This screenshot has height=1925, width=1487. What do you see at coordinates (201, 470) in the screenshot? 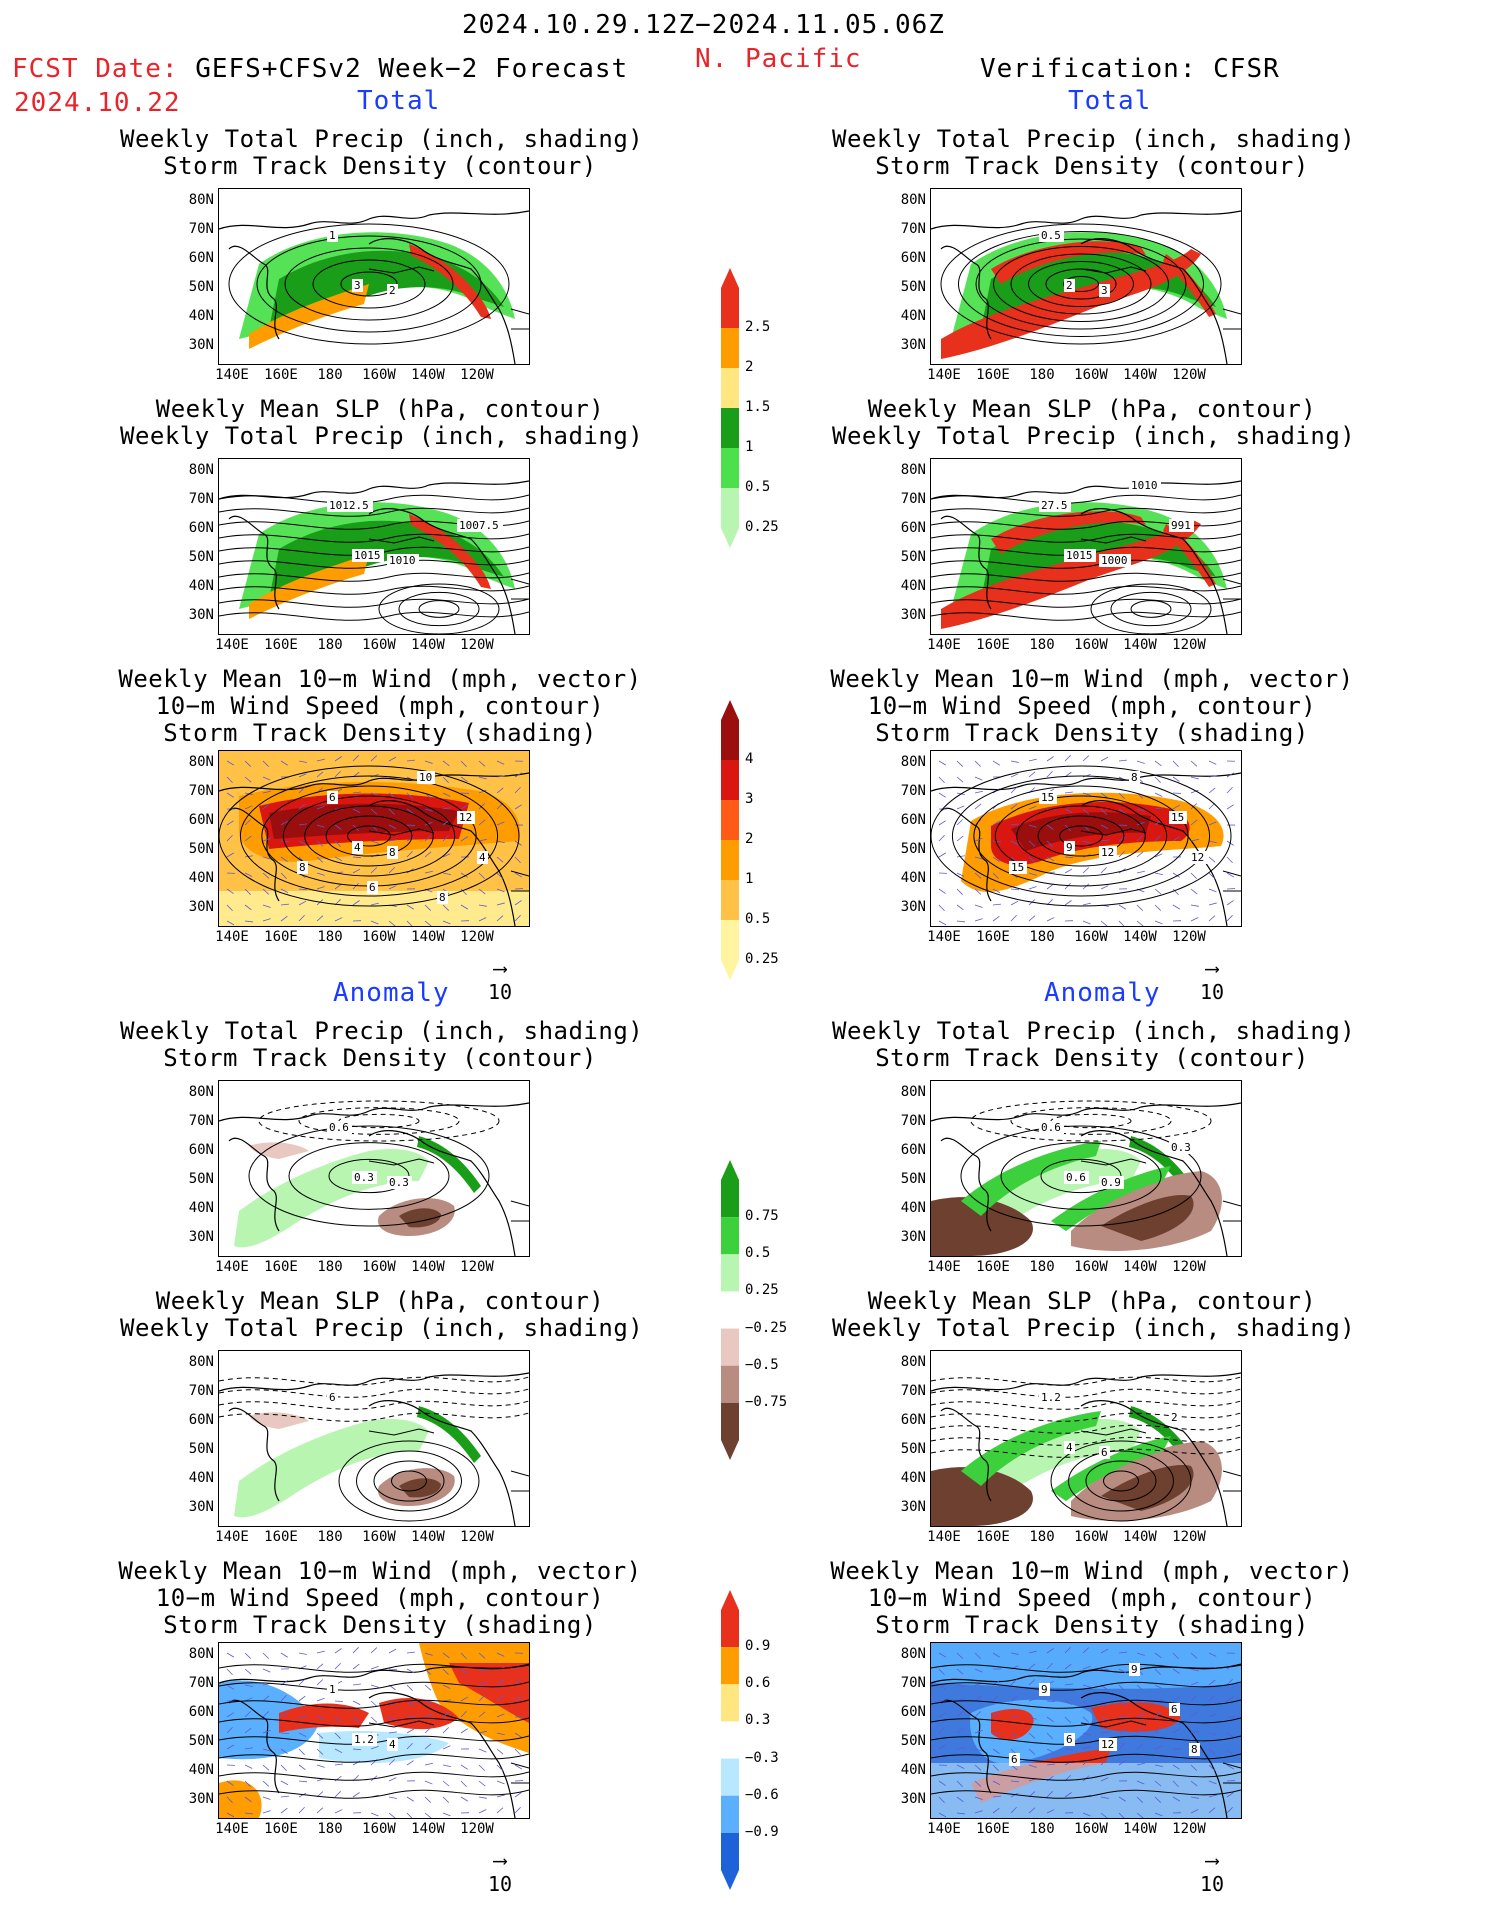
I see `lat-tick-label: 80N` at bounding box center [201, 470].